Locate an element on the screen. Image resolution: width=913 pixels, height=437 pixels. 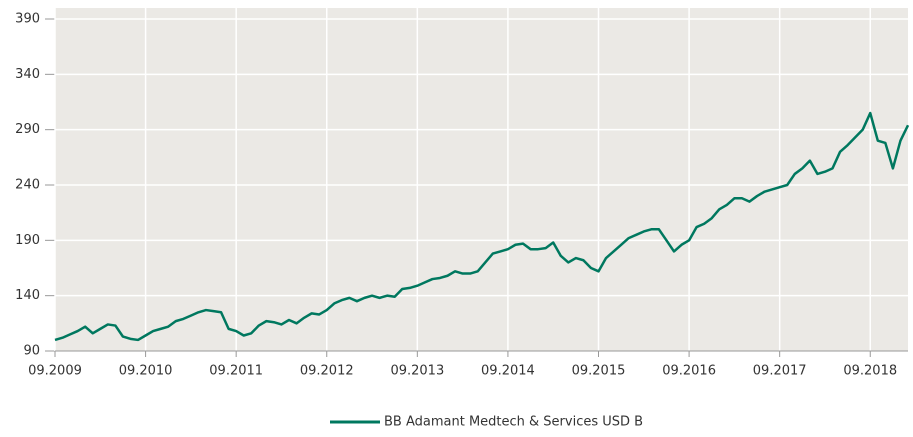
x-tick-label: 09.2015 is located at coordinates (599, 371).